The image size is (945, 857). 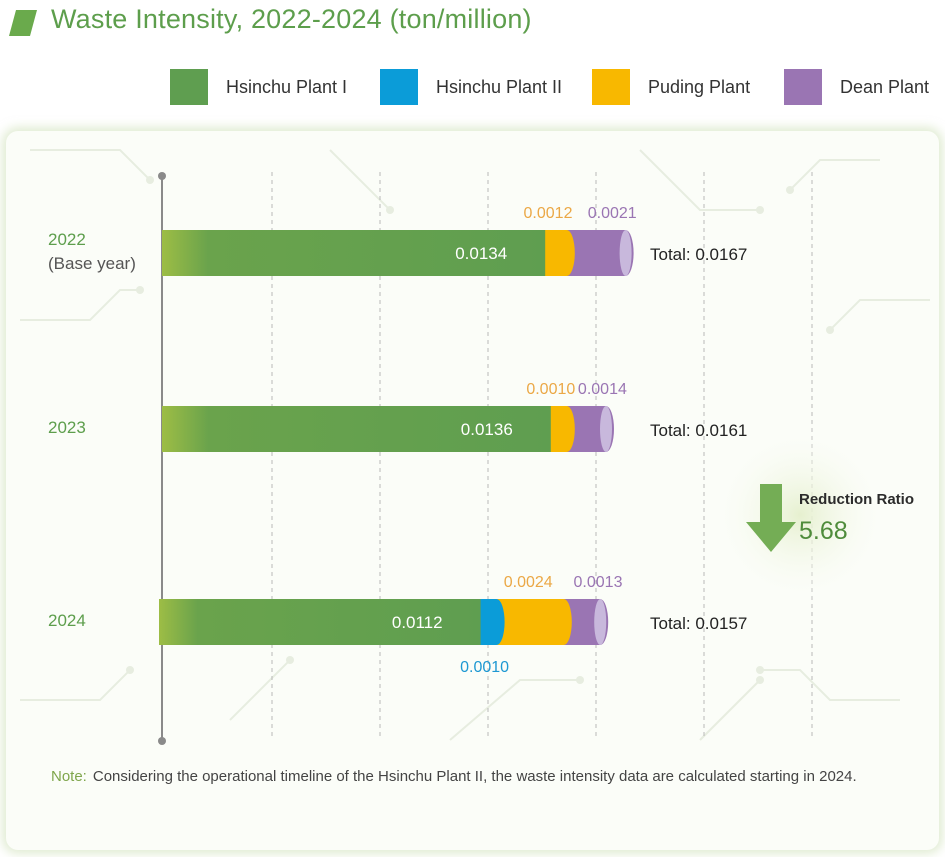 I want to click on legend-label-hsinchu-plant-2: Hsinchu Plant II, so click(x=499, y=86).